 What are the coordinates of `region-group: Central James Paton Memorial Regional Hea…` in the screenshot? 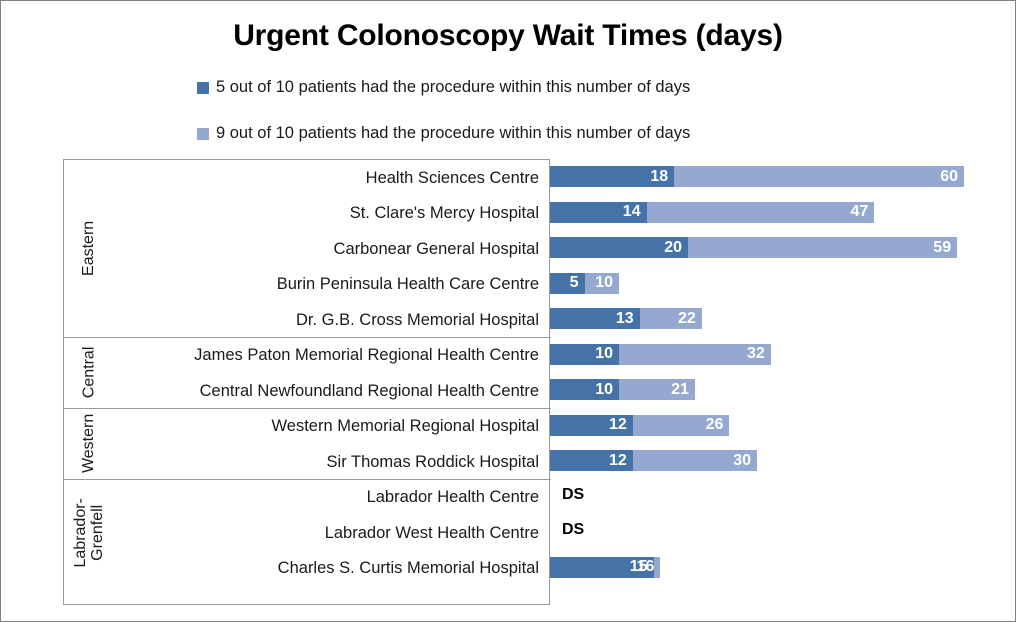 It's located at (307, 373).